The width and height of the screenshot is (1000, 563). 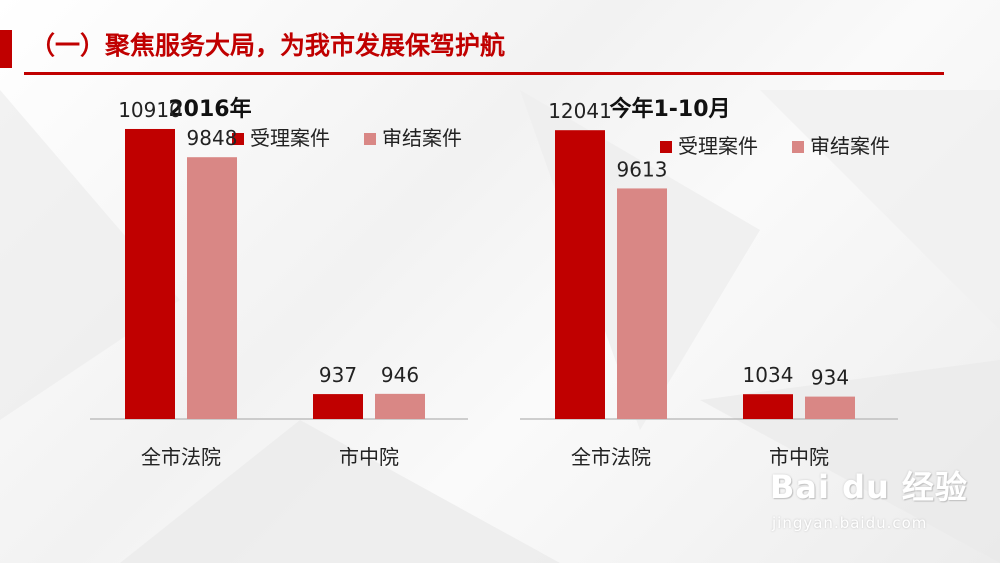 What do you see at coordinates (869, 487) in the screenshot?
I see `watermark-brand: Bai du 经验` at bounding box center [869, 487].